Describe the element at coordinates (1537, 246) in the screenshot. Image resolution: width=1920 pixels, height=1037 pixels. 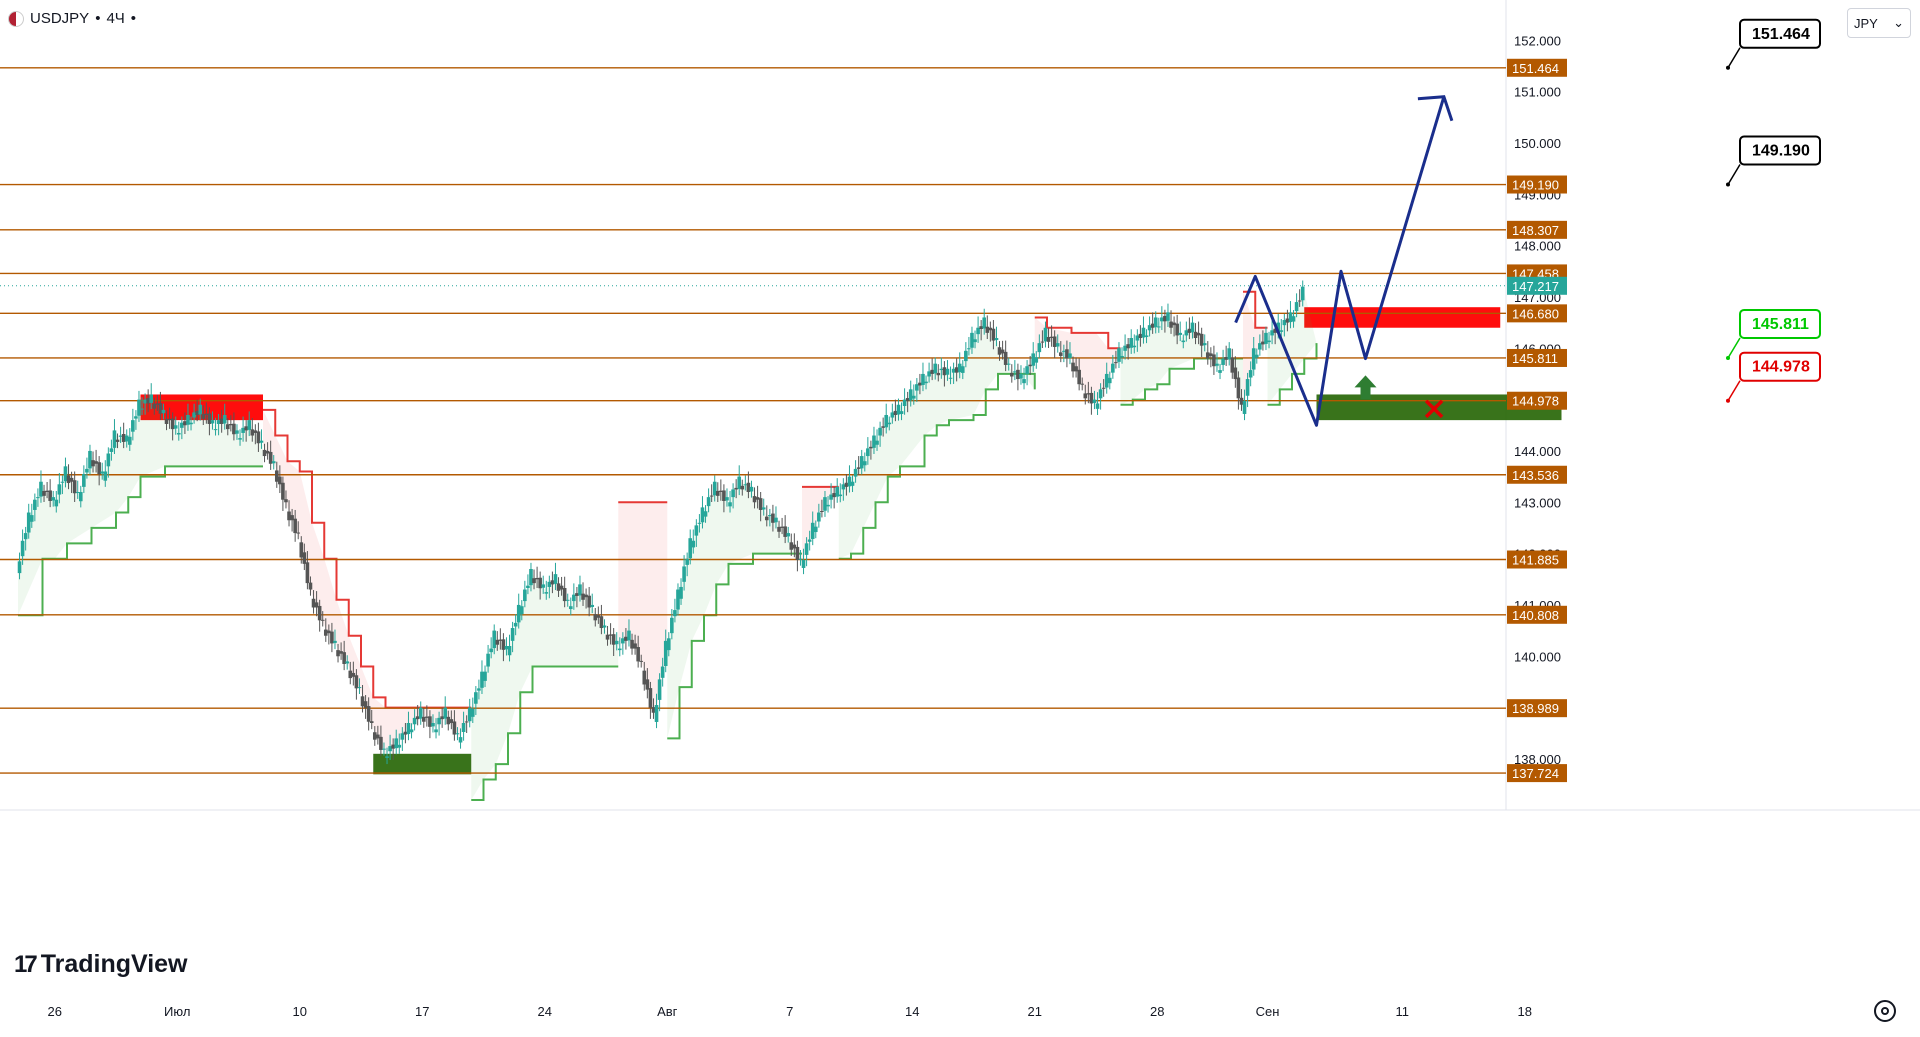
I see `price-axis-tick: 148.000` at that location.